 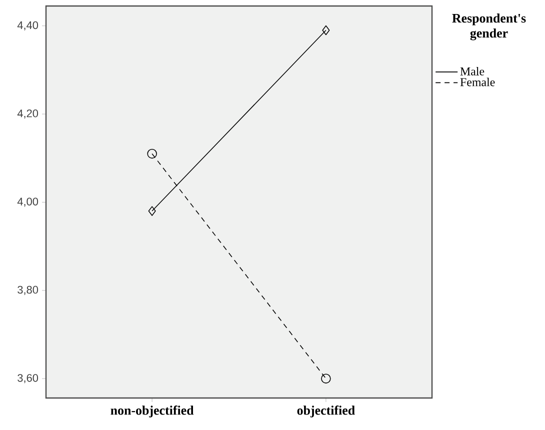 What do you see at coordinates (28, 379) in the screenshot?
I see `y-tick-label: 3,60` at bounding box center [28, 379].